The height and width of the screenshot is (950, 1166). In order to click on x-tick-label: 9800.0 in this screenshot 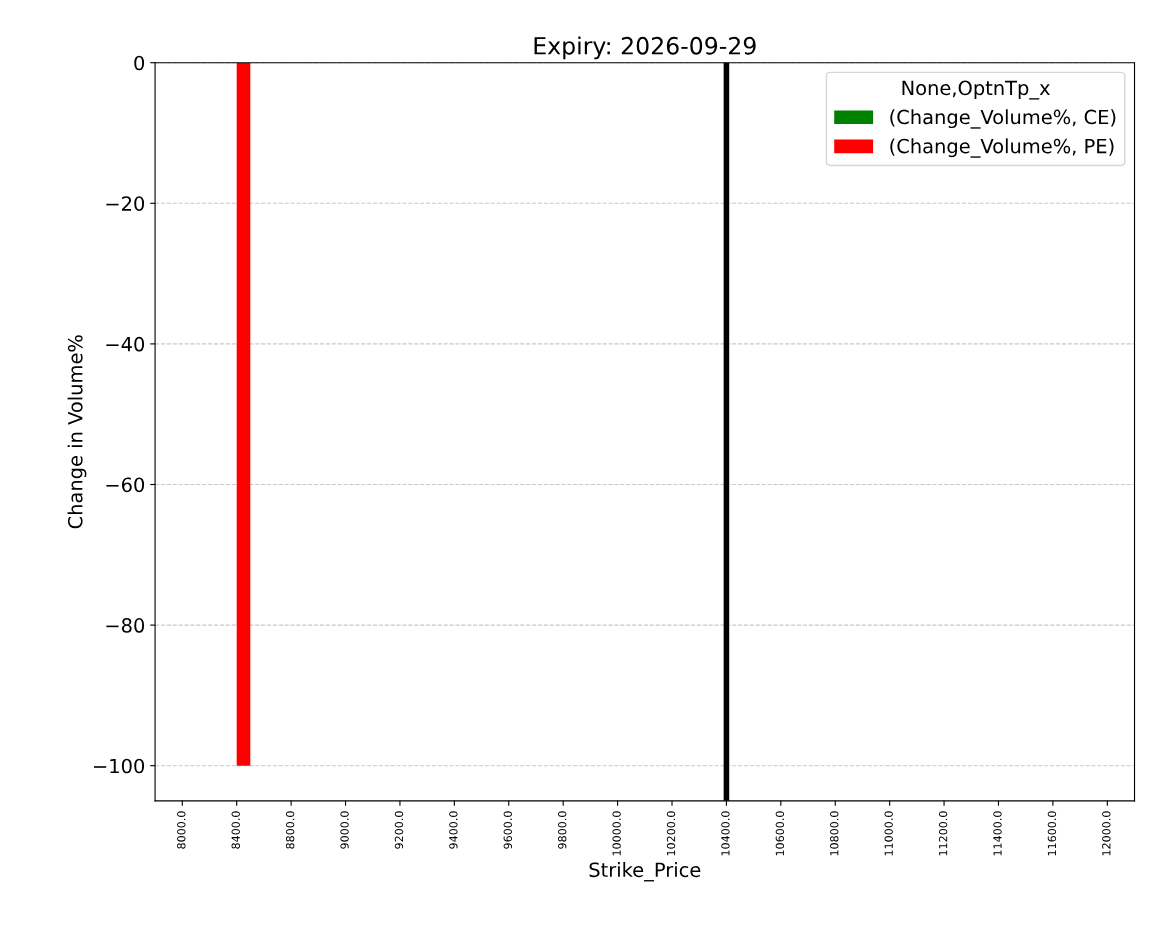, I will do `click(562, 830)`.